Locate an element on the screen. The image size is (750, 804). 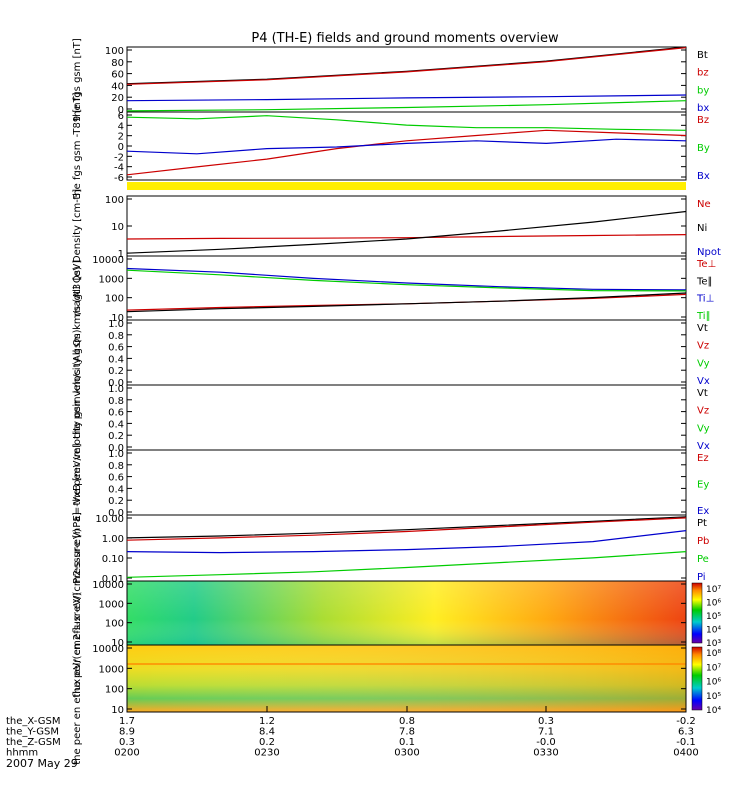
y-axis-label: the peer velocity gsm km/s (All Qs) is located at coordinates (77, 417).